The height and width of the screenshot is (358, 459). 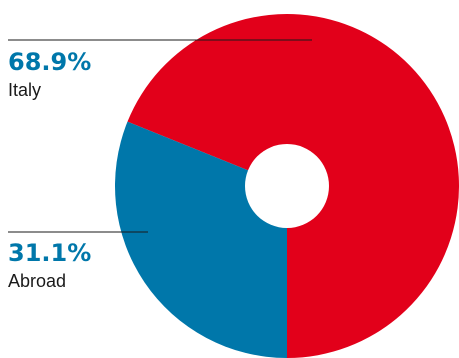 I want to click on value-label-abroad: 31.1%, so click(x=49, y=253).